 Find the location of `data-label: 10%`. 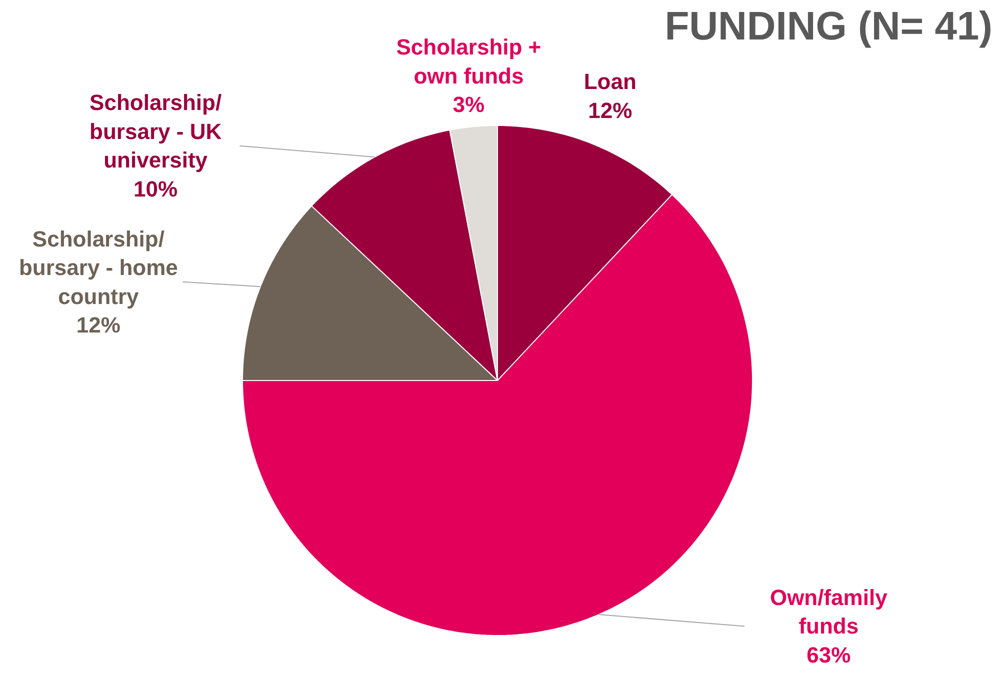

data-label: 10% is located at coordinates (156, 189).